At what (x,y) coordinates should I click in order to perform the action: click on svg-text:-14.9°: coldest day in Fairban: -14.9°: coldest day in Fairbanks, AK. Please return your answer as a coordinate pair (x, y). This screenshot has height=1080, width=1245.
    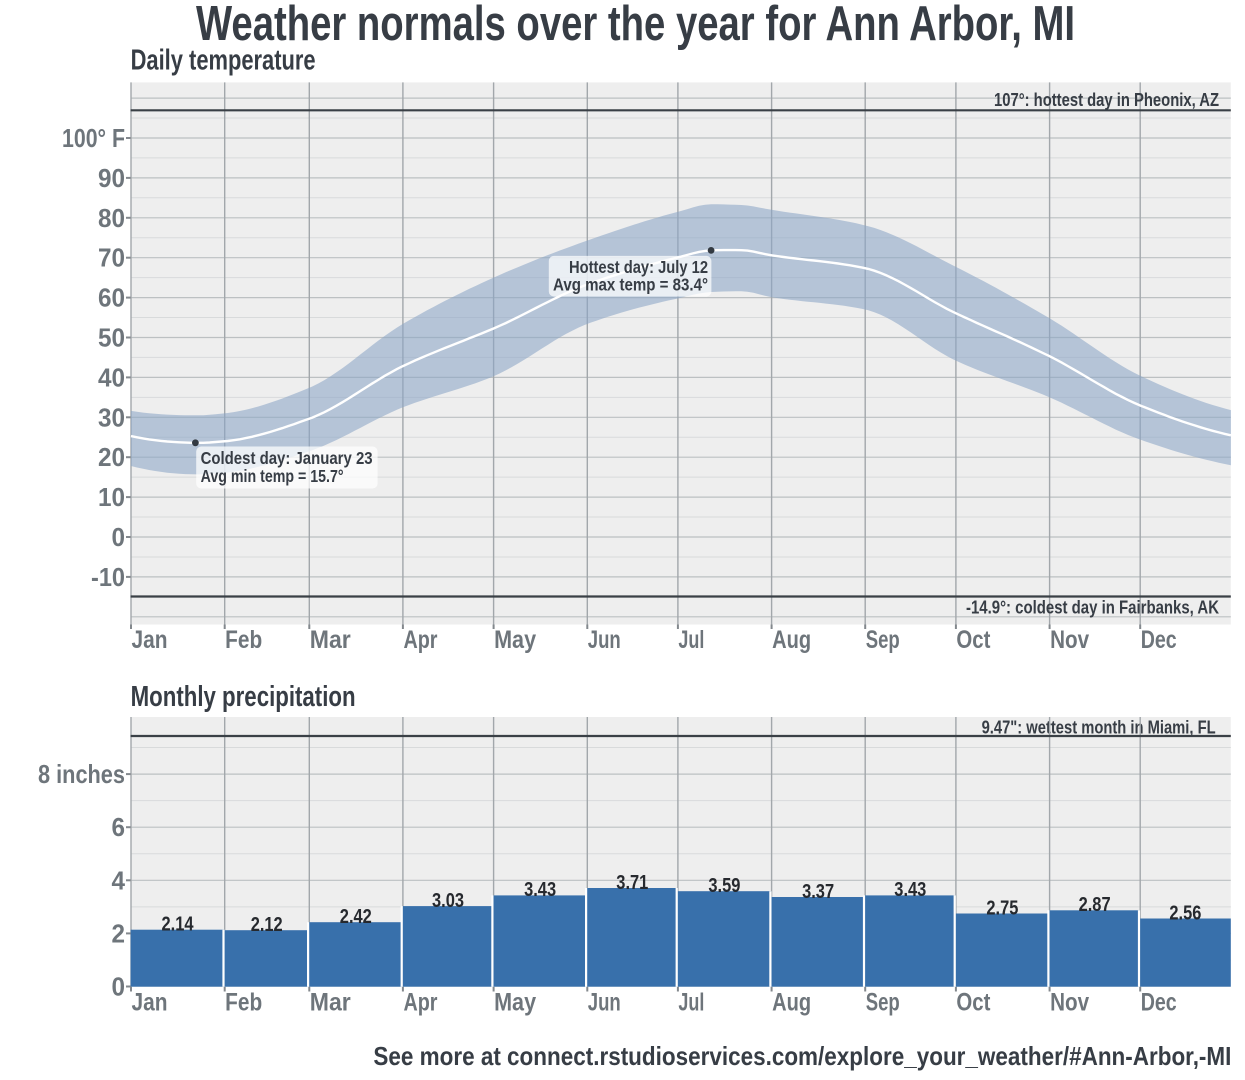
    Looking at the image, I should click on (1093, 607).